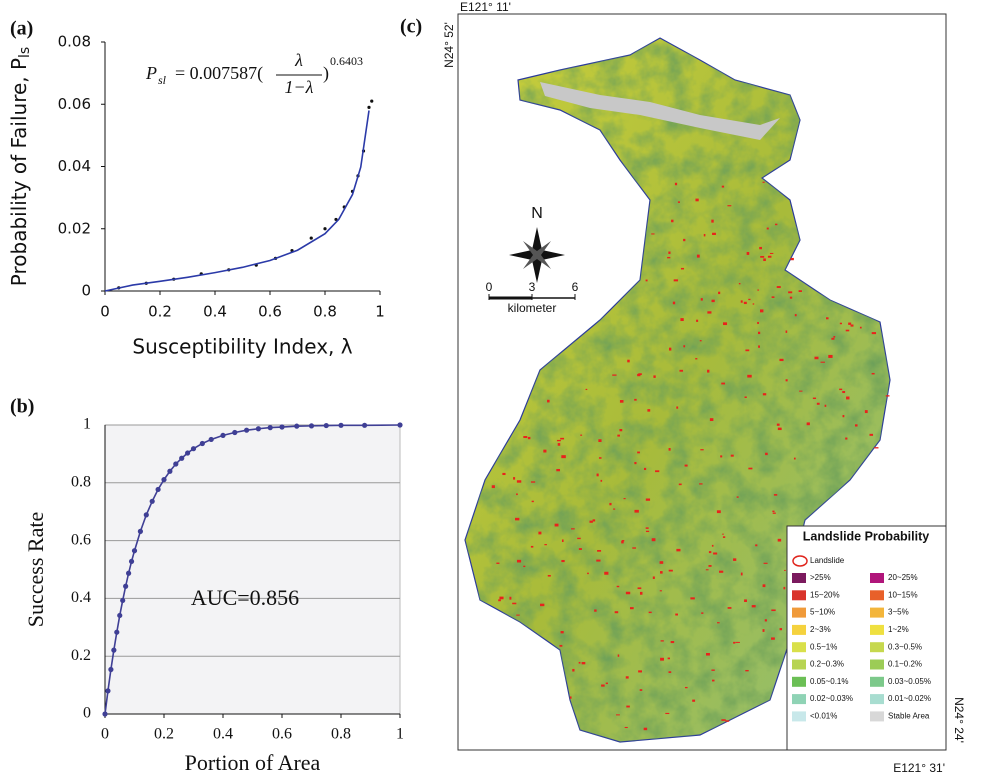  I want to click on legend-label: 0.01~0.02%, so click(909, 698).